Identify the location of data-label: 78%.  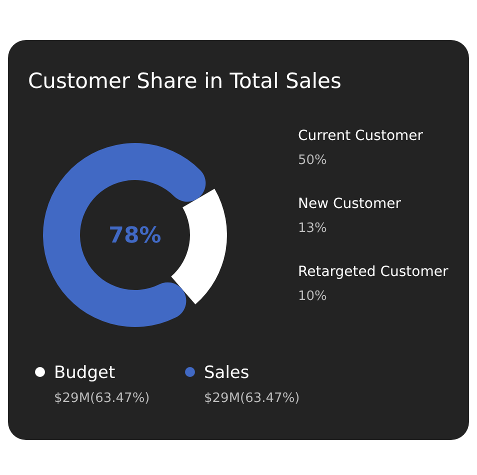
(135, 236).